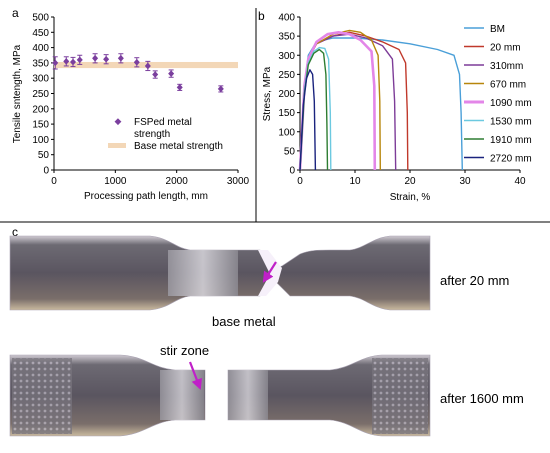 Image resolution: width=550 pixels, height=453 pixels. What do you see at coordinates (286, 18) in the screenshot?
I see `chart-b-ytick-label: 400` at bounding box center [286, 18].